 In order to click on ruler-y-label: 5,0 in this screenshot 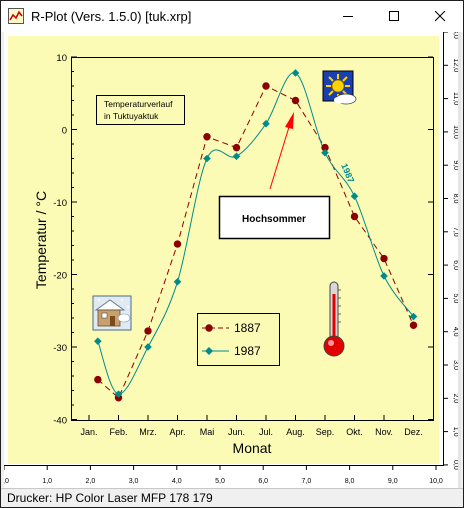, I will do `click(455, 299)`.